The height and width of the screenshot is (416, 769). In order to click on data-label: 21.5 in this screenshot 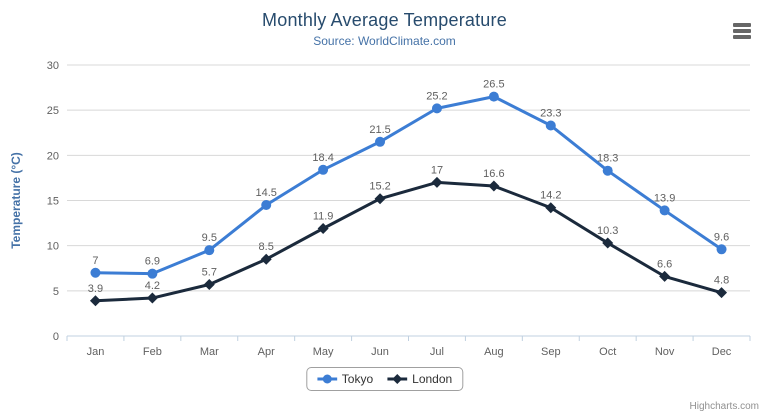, I will do `click(379, 130)`.